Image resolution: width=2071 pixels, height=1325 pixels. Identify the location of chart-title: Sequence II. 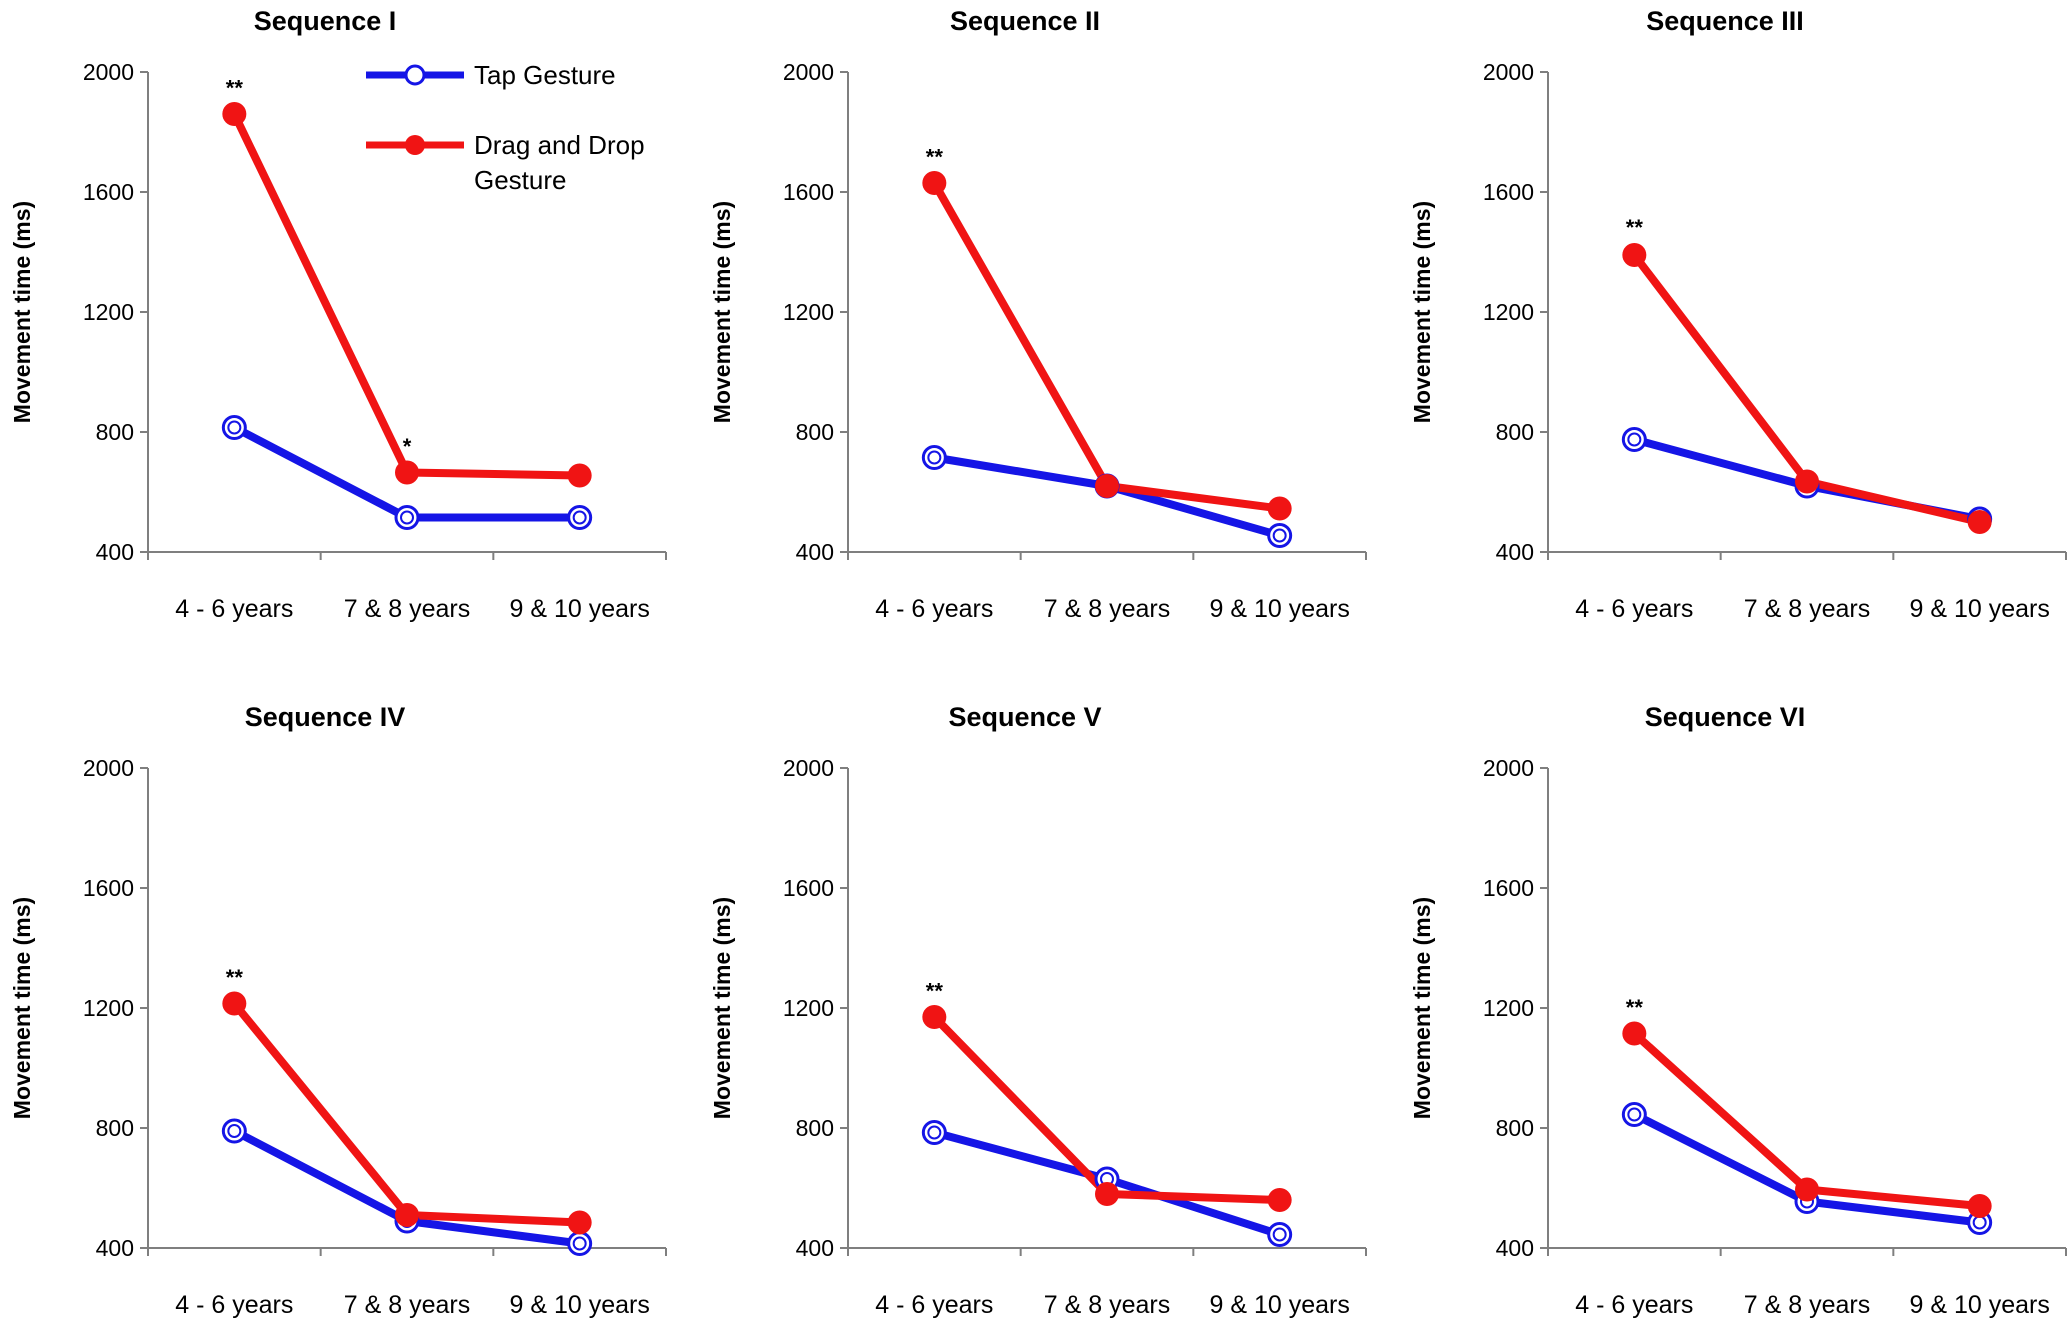
(1025, 21).